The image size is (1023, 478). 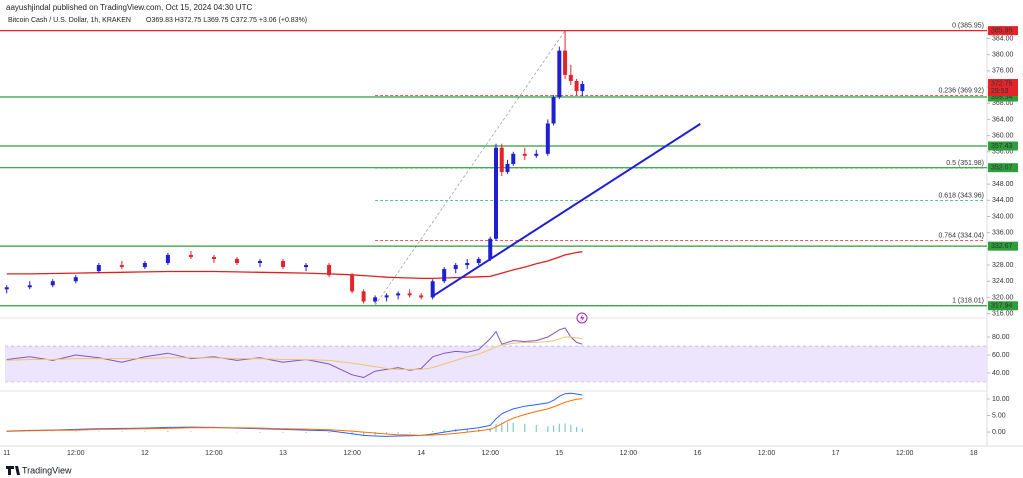 What do you see at coordinates (1001, 337) in the screenshot?
I see `y-tick-label: 80.00` at bounding box center [1001, 337].